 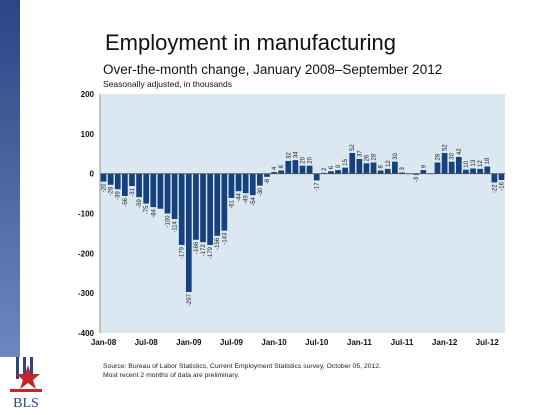 What do you see at coordinates (86, 293) in the screenshot?
I see `y-tick-label: -300` at bounding box center [86, 293].